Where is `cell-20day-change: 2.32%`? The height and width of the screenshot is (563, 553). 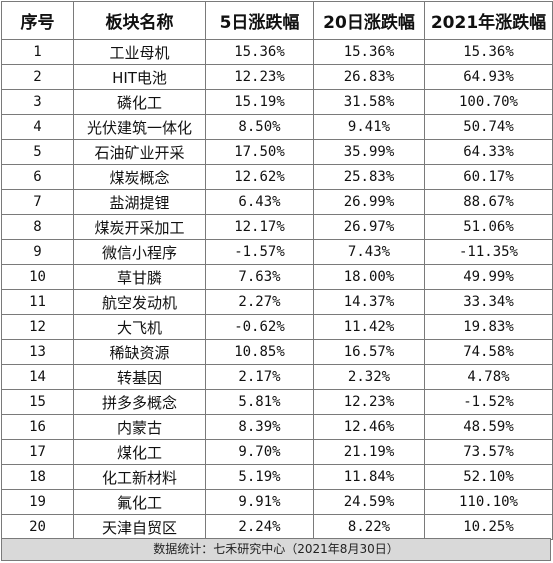
cell-20day-change: 2.32% is located at coordinates (369, 377).